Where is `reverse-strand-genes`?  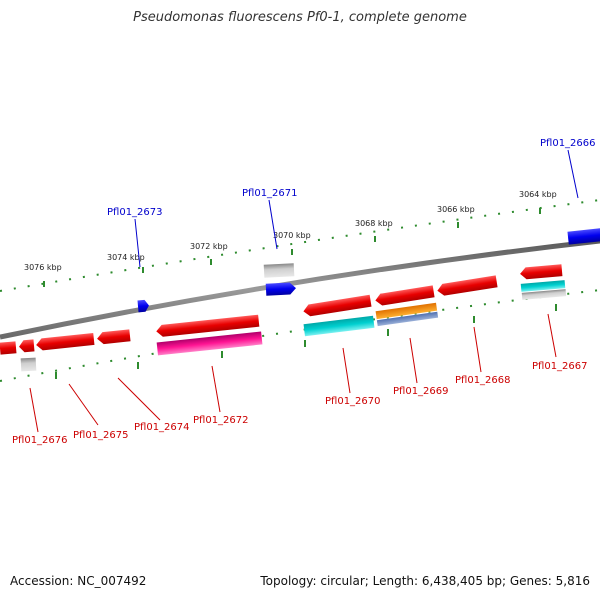 reverse-strand-genes is located at coordinates (283, 326).